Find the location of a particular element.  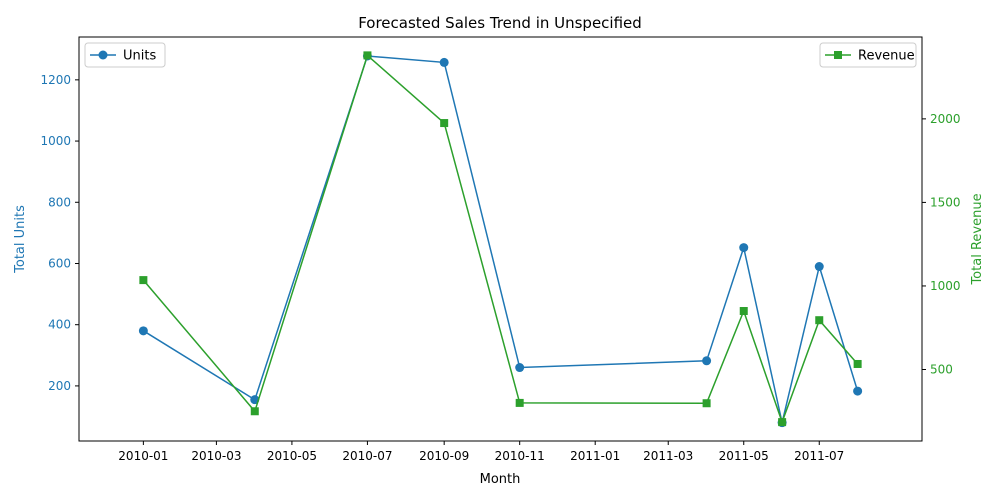

right-y-tick-label: 1500 is located at coordinates (945, 202).